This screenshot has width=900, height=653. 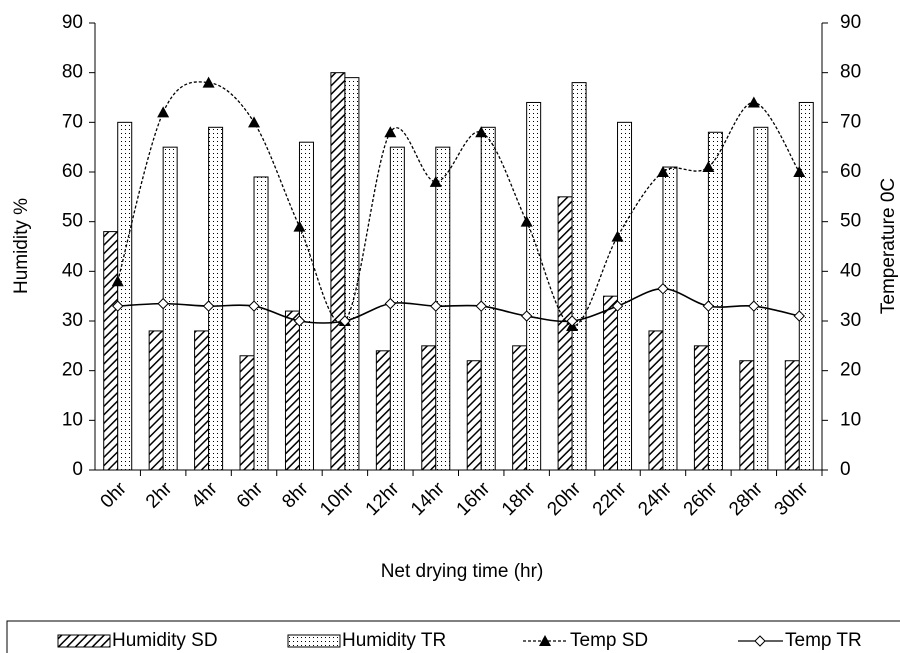 I want to click on y-tick-label: 70, so click(x=72, y=121).